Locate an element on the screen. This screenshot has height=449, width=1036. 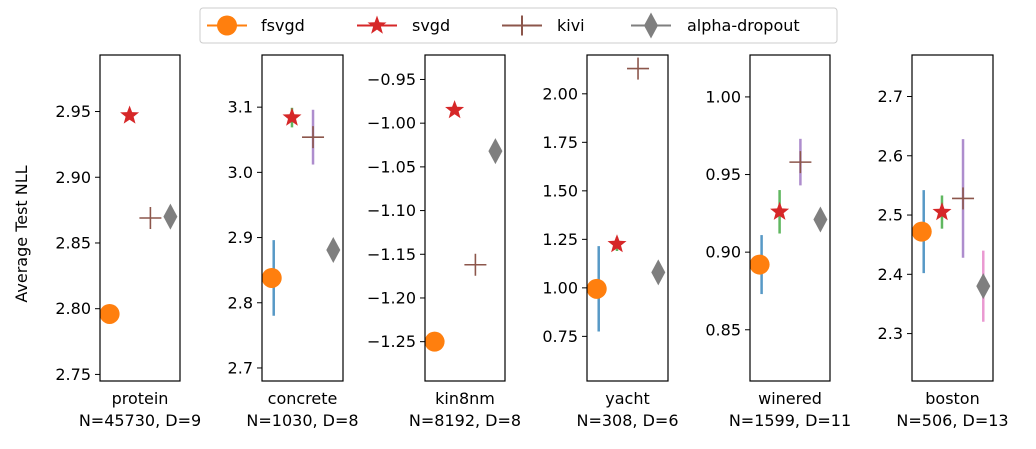
y-tick-label: 2.5 is located at coordinates (890, 215).